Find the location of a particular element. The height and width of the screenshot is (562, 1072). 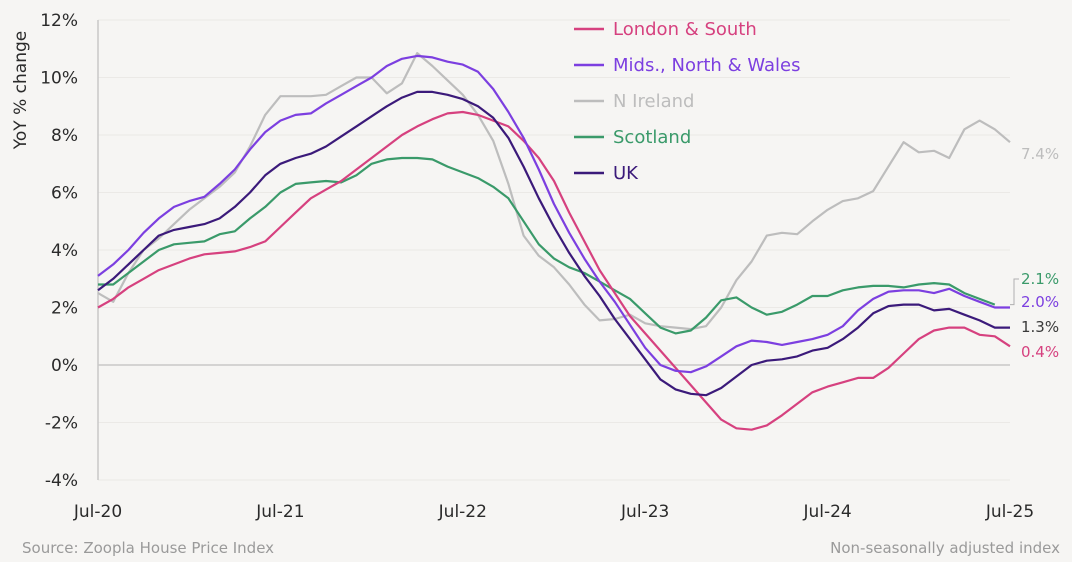

end-value-label: 2.1% is located at coordinates (1040, 279).